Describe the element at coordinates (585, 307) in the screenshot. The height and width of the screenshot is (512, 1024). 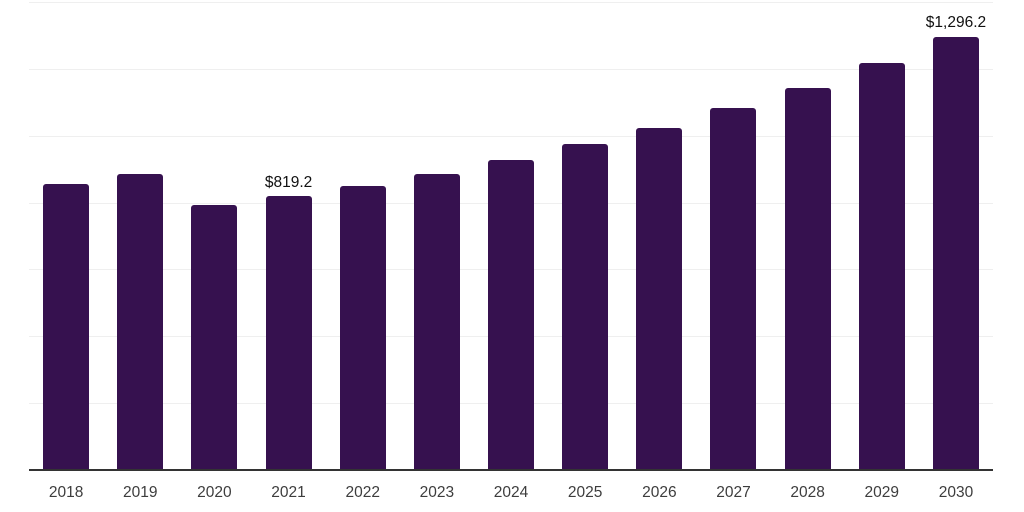
I see `bar-2025` at that location.